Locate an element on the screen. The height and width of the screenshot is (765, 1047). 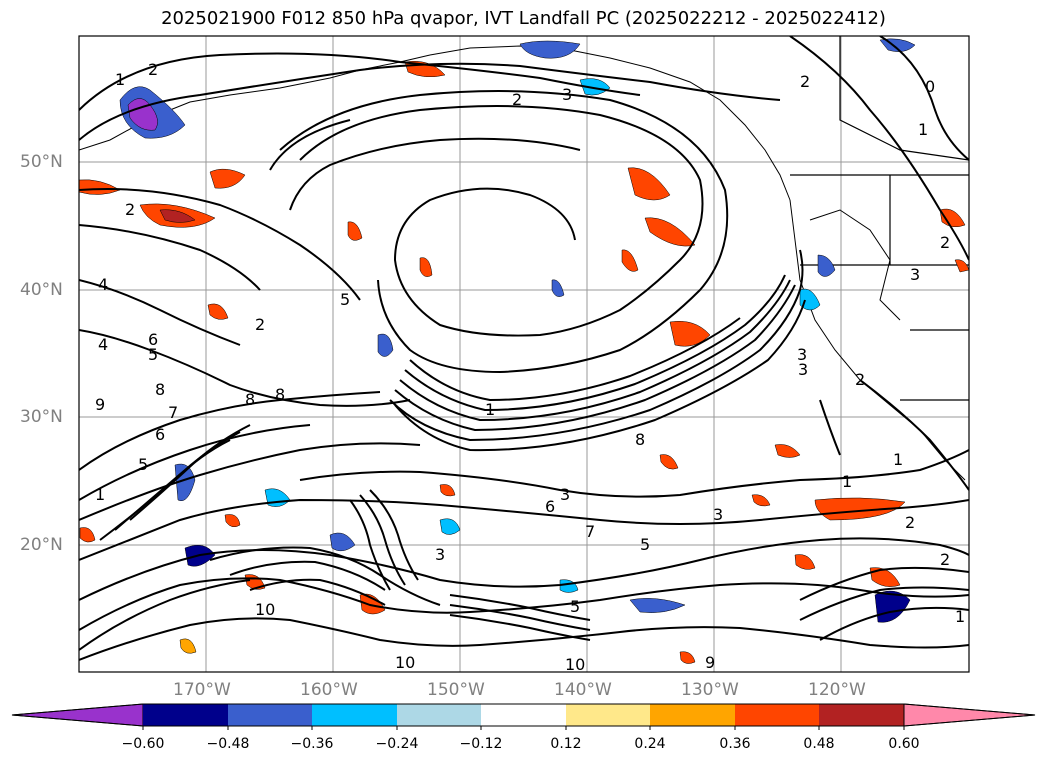
colorbar-tick: −0.12 is located at coordinates (481, 744).